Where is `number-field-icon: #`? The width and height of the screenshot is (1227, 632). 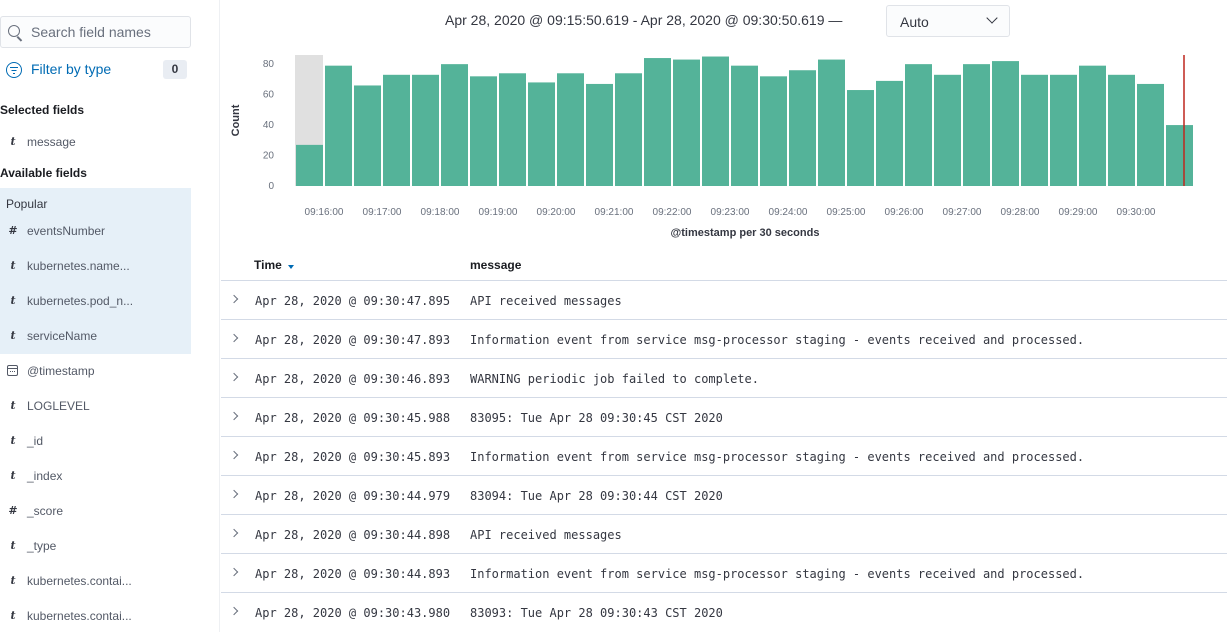
number-field-icon: # is located at coordinates (13, 230).